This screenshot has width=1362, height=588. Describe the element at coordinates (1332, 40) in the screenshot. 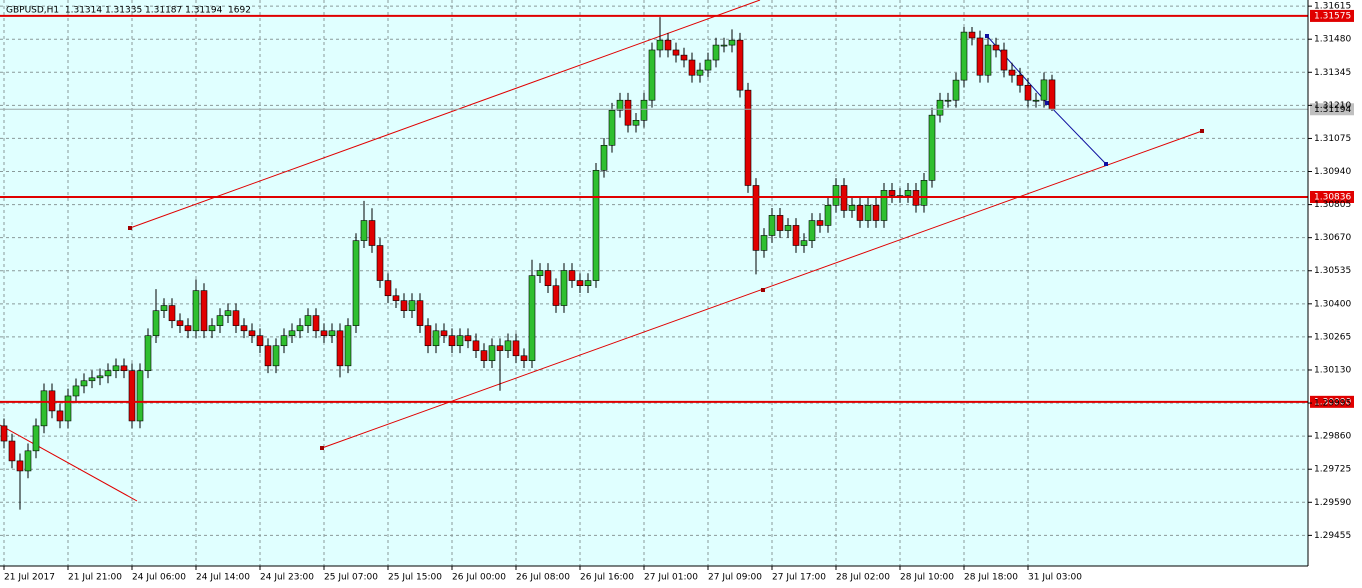

I see `y-tick-label: 1.31480` at that location.